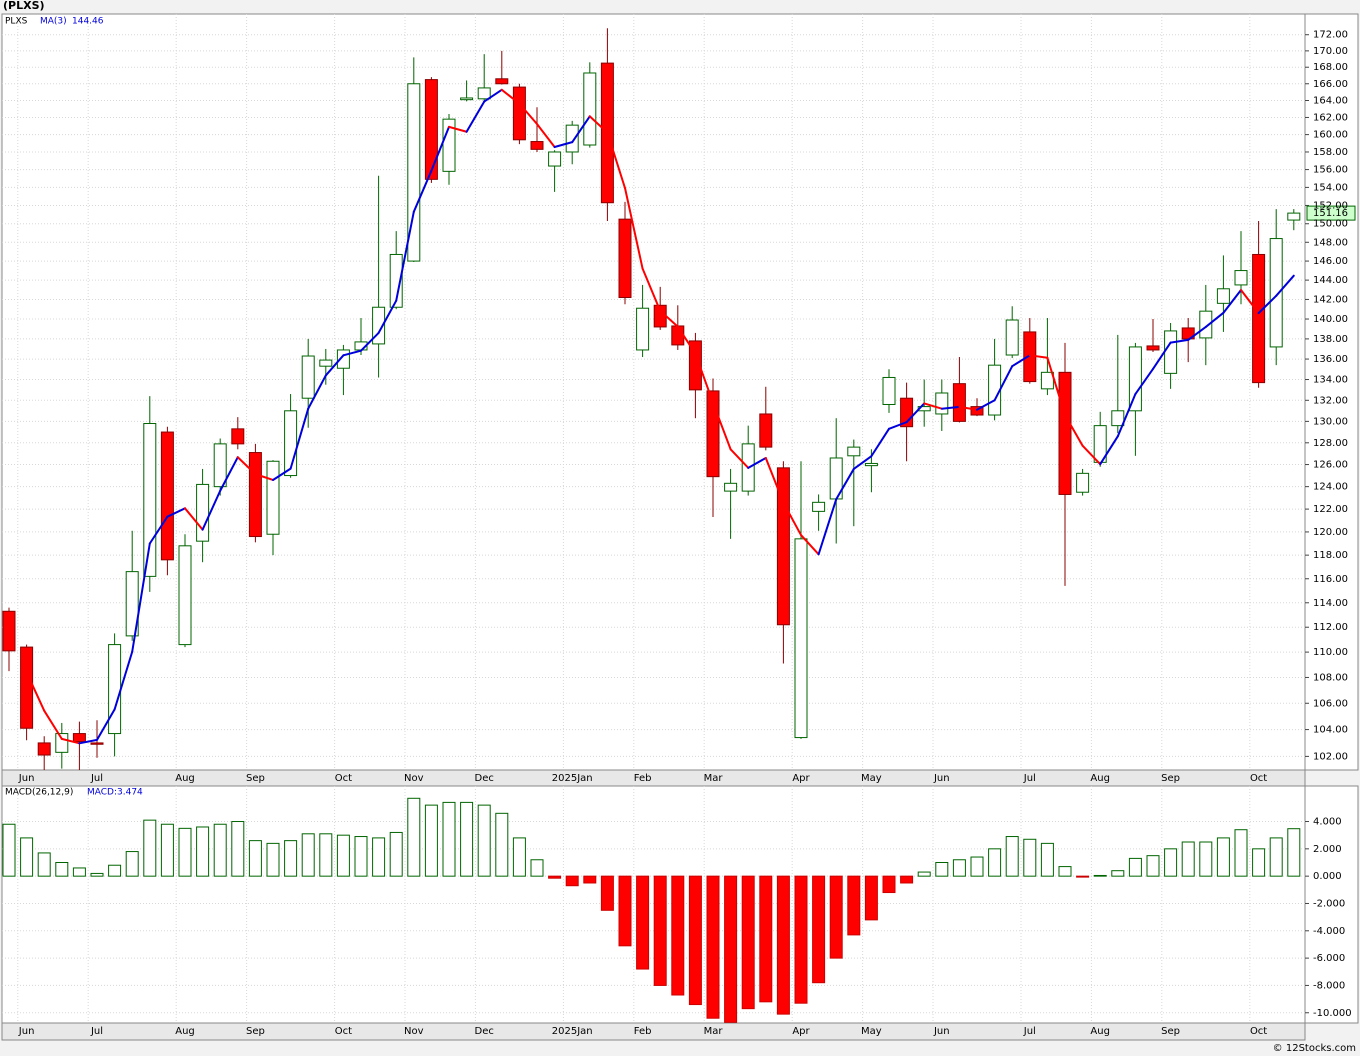  What do you see at coordinates (1330, 532) in the screenshot?
I see `y-tick-label: 120.00` at bounding box center [1330, 532].